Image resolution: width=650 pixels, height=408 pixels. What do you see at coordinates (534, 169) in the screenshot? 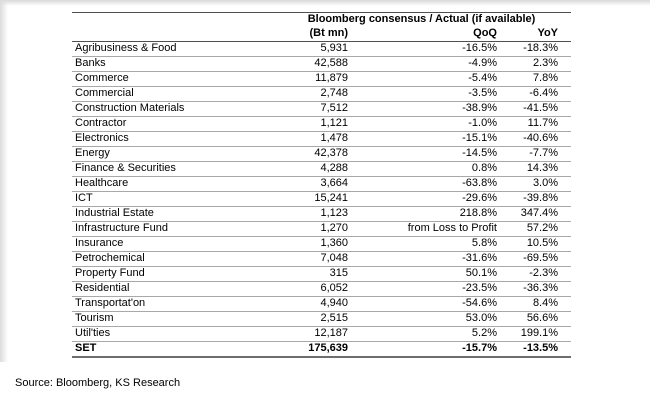
I see `cell-yoy: 14.3%` at bounding box center [534, 169].